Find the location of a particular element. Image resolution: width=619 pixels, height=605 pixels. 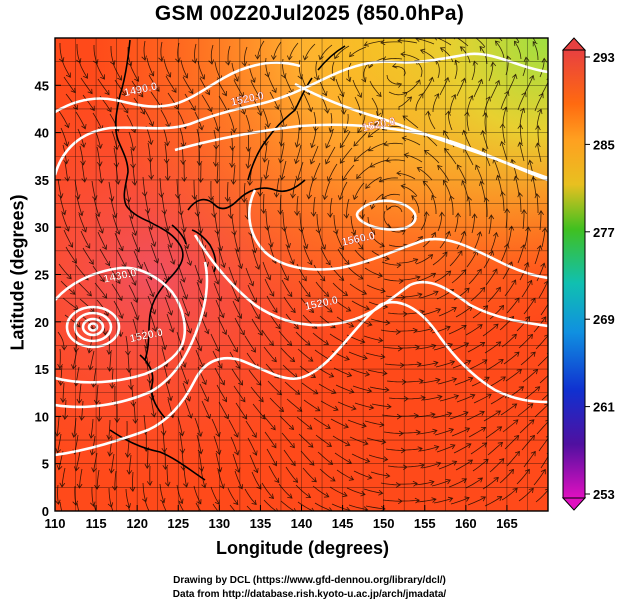

colorbar-top-arrow is located at coordinates (574, 44).